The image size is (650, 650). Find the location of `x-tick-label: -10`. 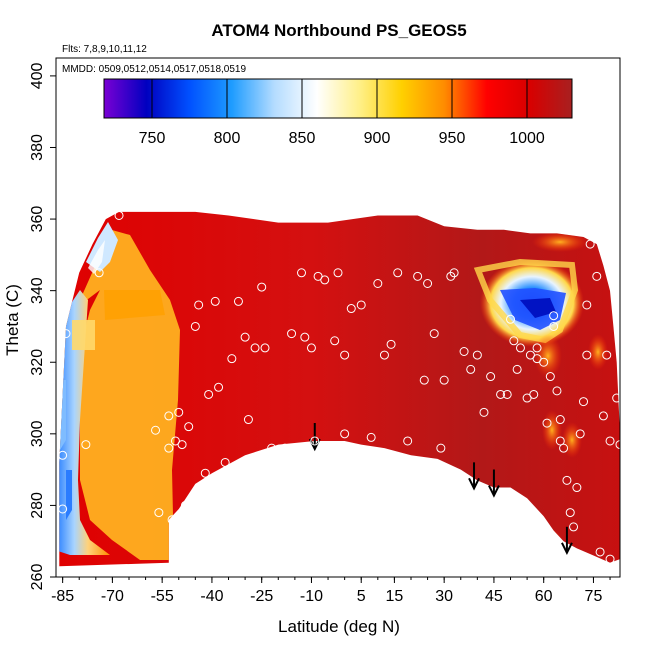

x-tick-label: -10 is located at coordinates (311, 596).